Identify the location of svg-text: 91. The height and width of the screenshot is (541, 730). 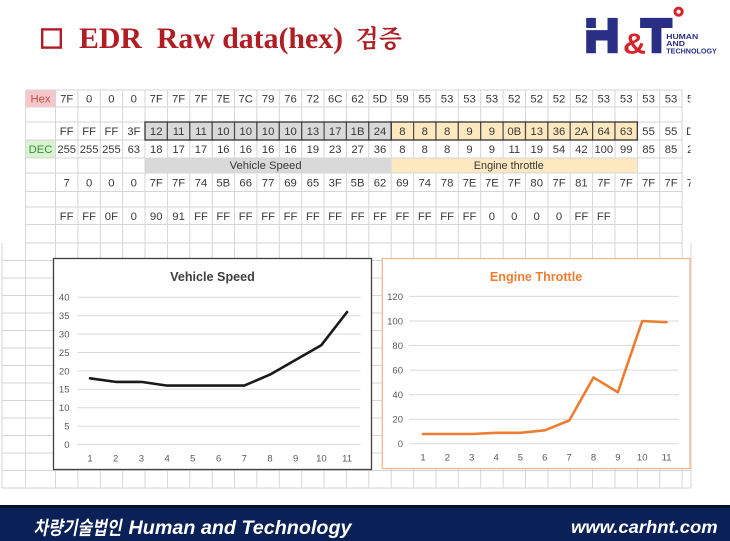
(178, 217).